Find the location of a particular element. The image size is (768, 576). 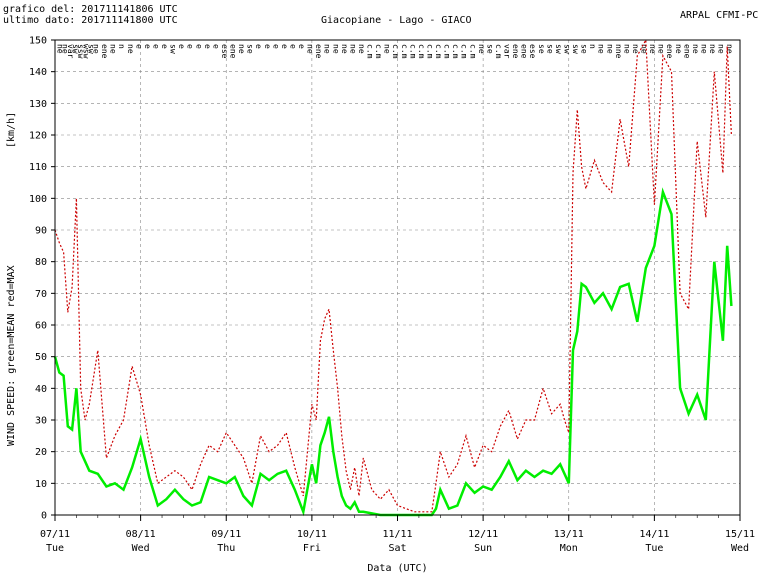

x-tick-day: Thu is located at coordinates (226, 548).